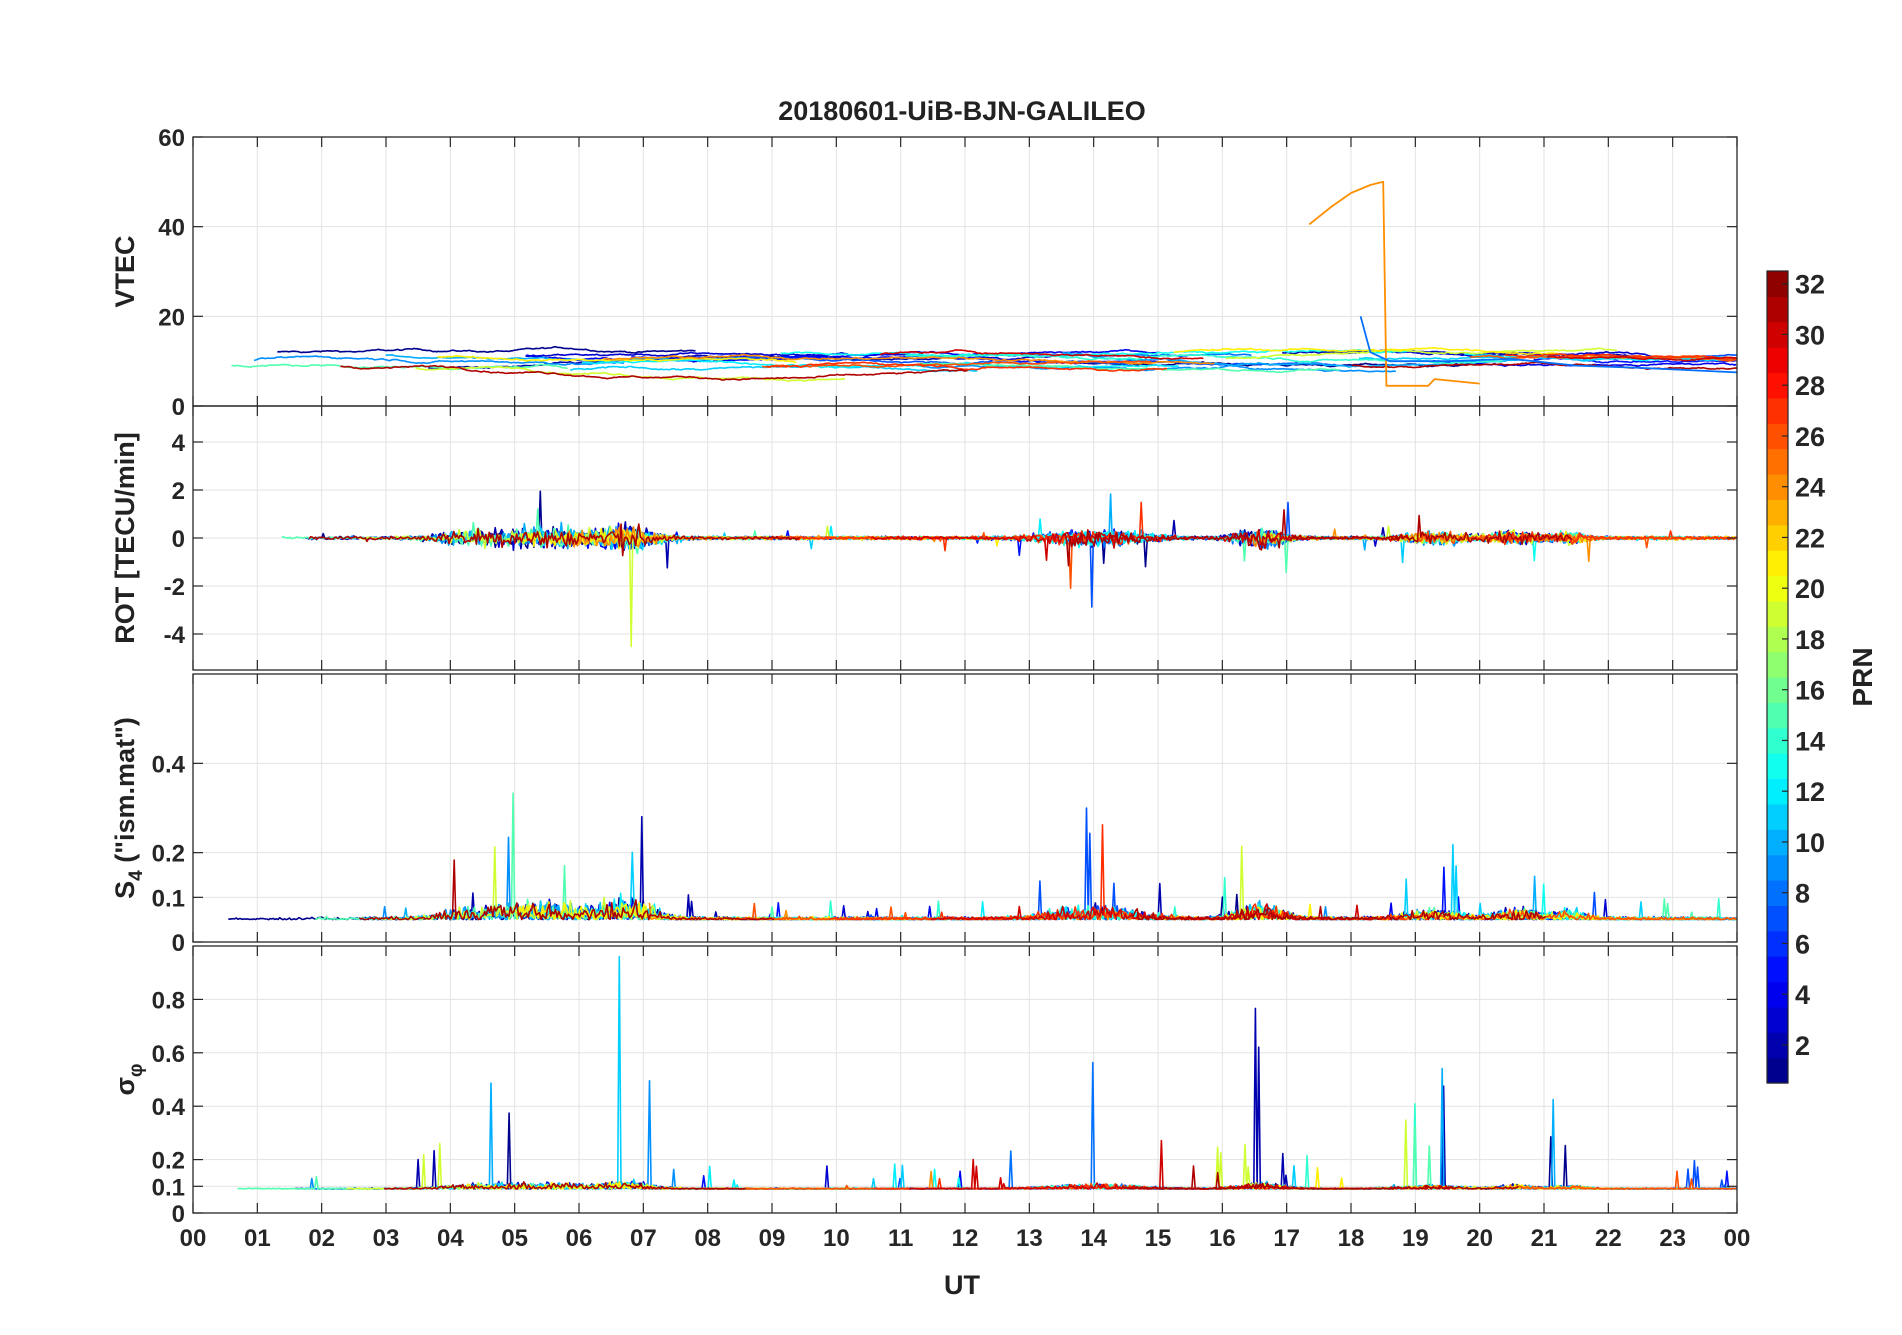 The image size is (1902, 1335). I want to click on colorbar-frame, so click(1777, 677).